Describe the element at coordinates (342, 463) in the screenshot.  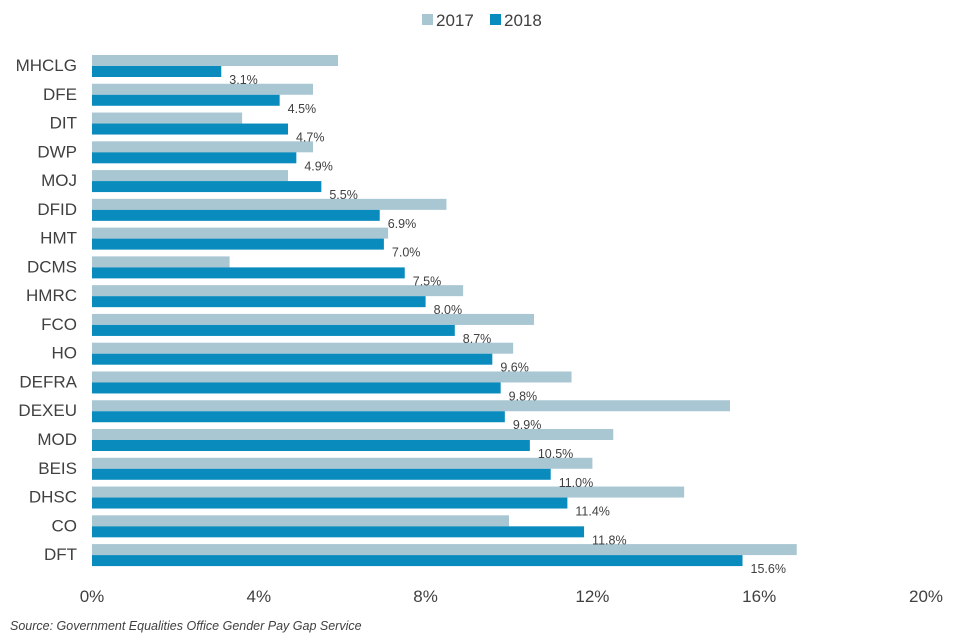
I see `bar-2017-beis` at that location.